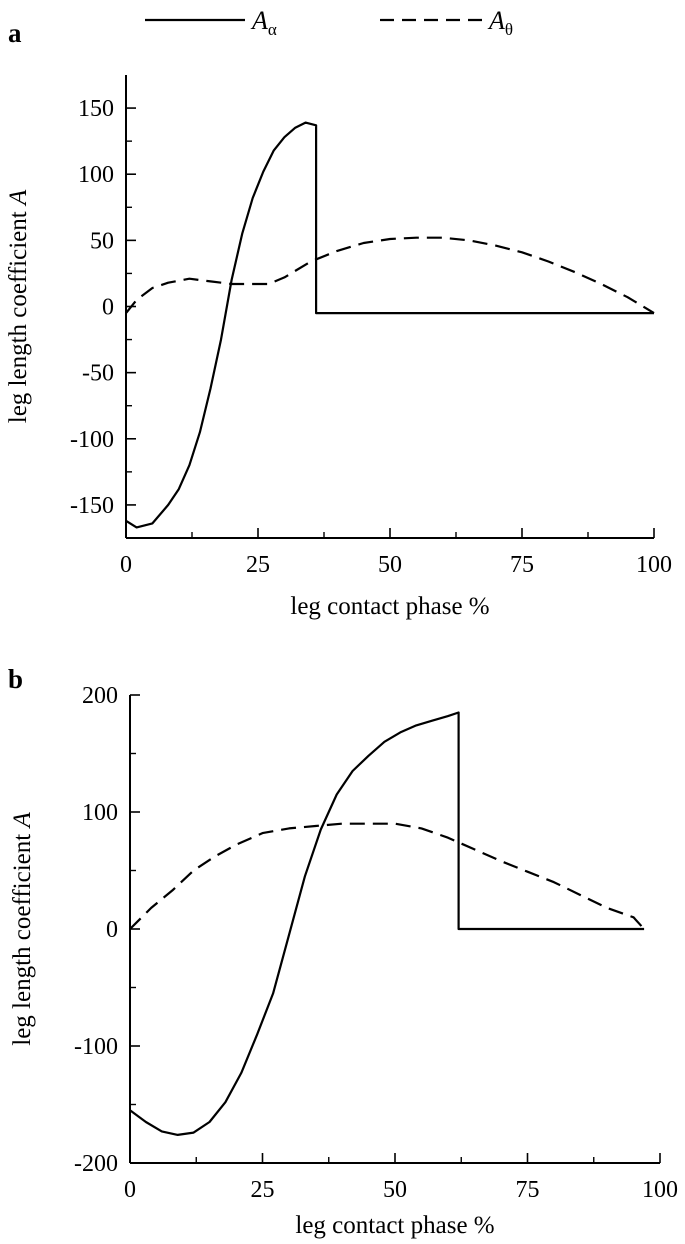  Describe the element at coordinates (15, 33) in the screenshot. I see `panel-label: a` at that location.